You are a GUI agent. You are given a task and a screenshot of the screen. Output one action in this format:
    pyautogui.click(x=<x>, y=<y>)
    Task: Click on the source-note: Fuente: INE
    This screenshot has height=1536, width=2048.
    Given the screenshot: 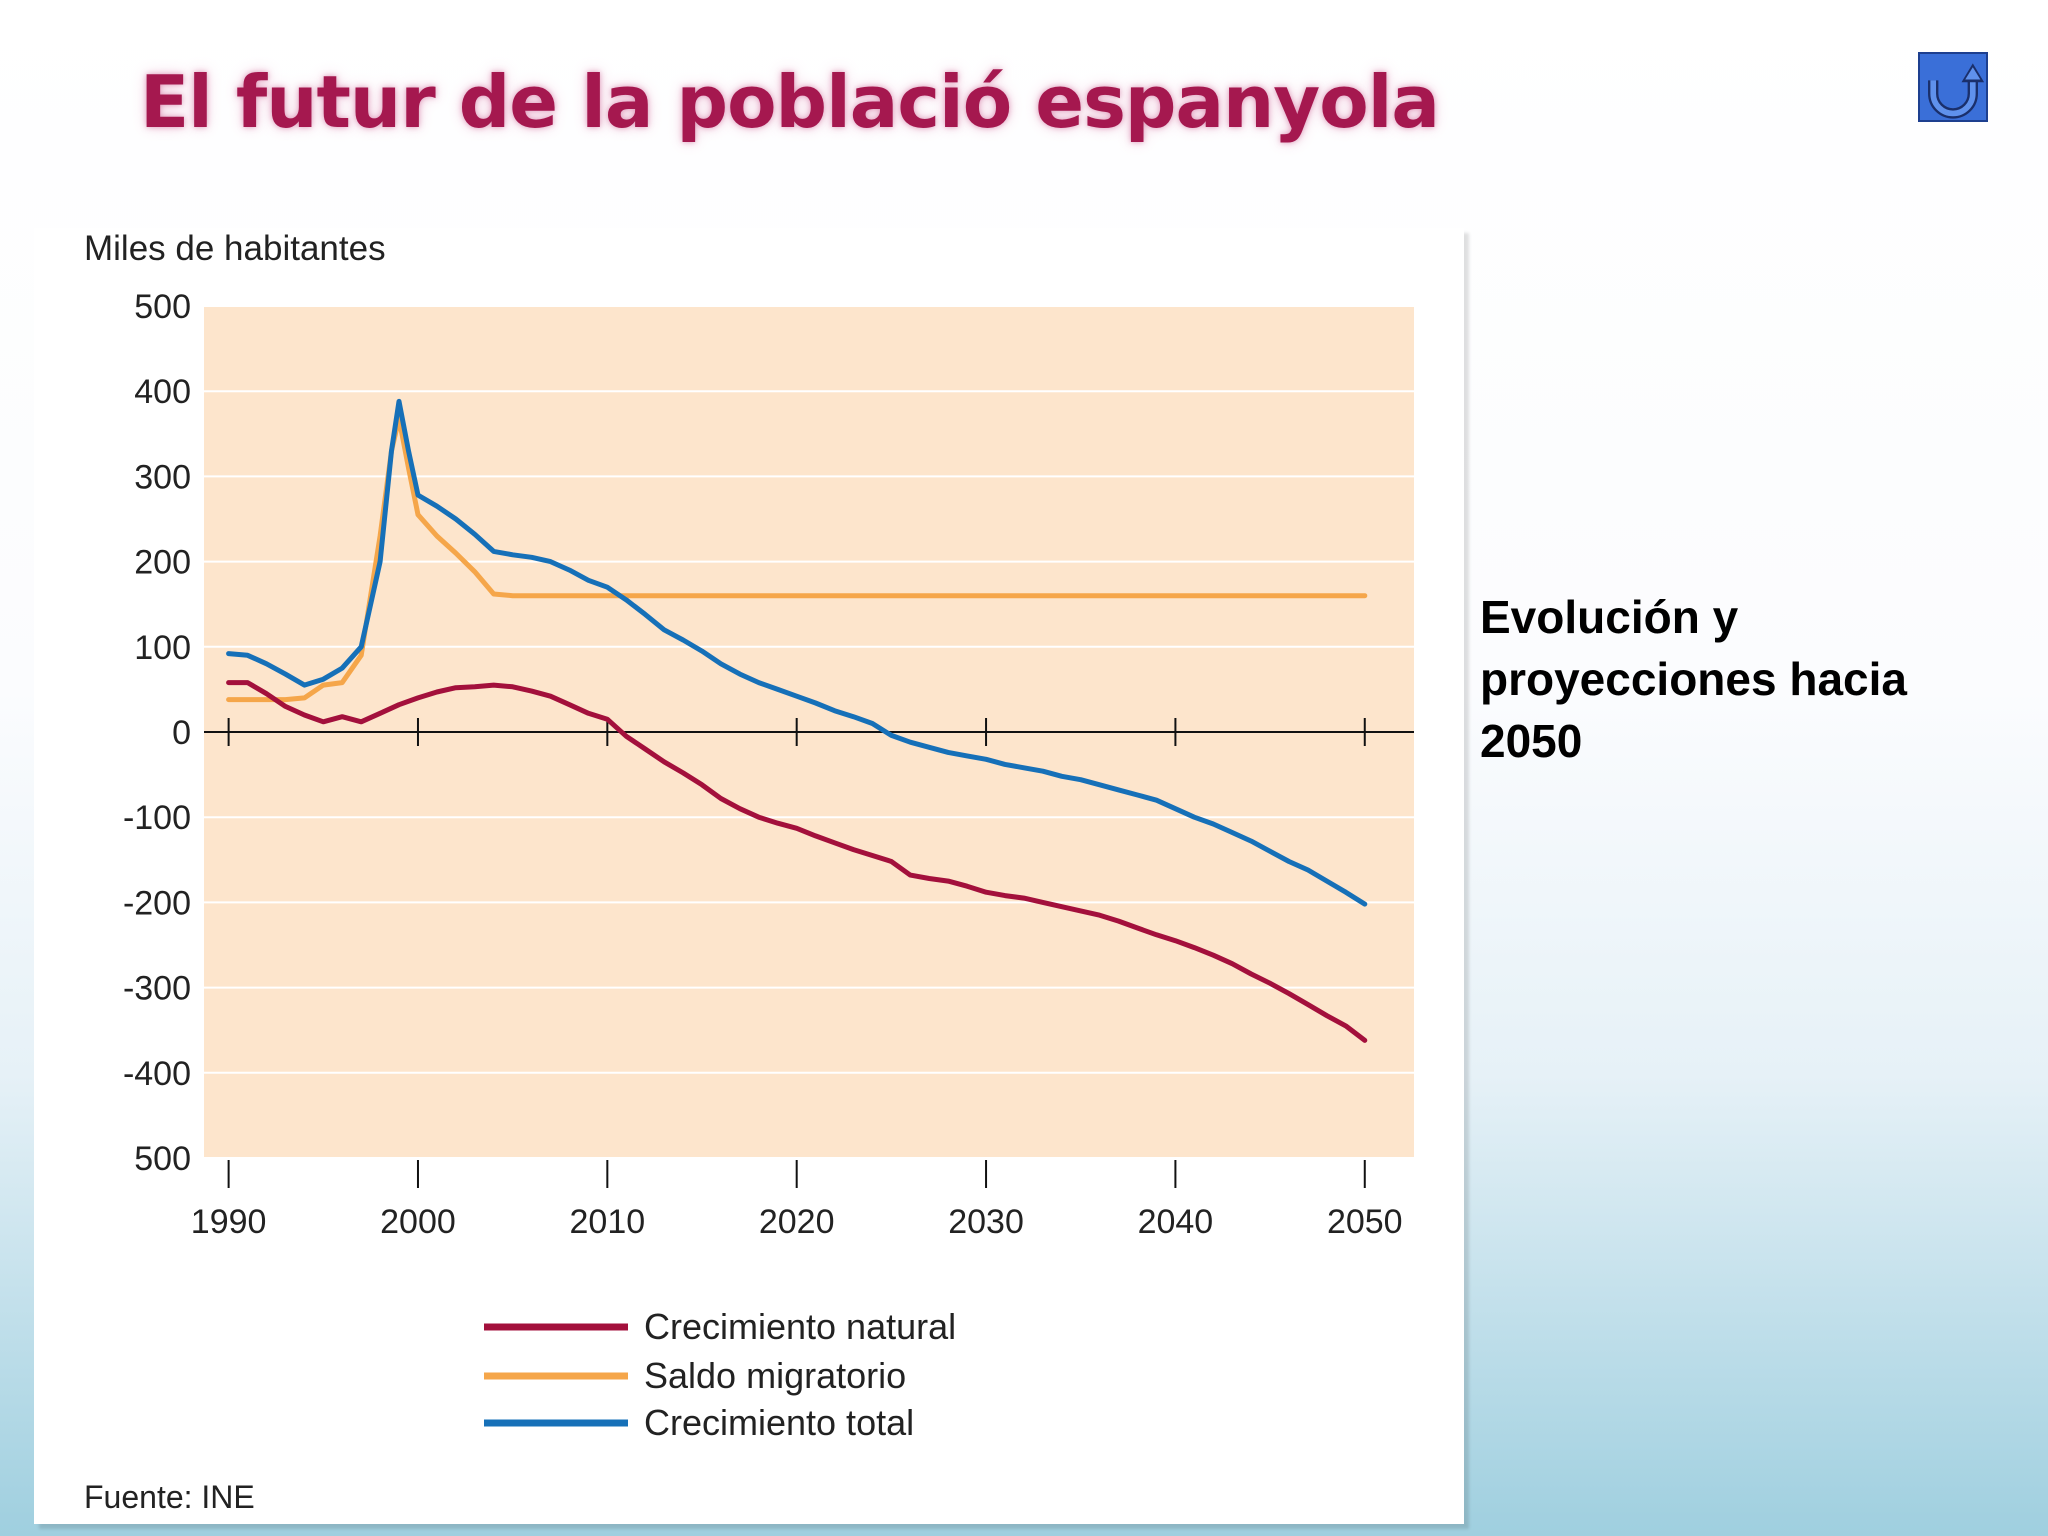 What is the action you would take?
    pyautogui.click(x=169, y=1497)
    